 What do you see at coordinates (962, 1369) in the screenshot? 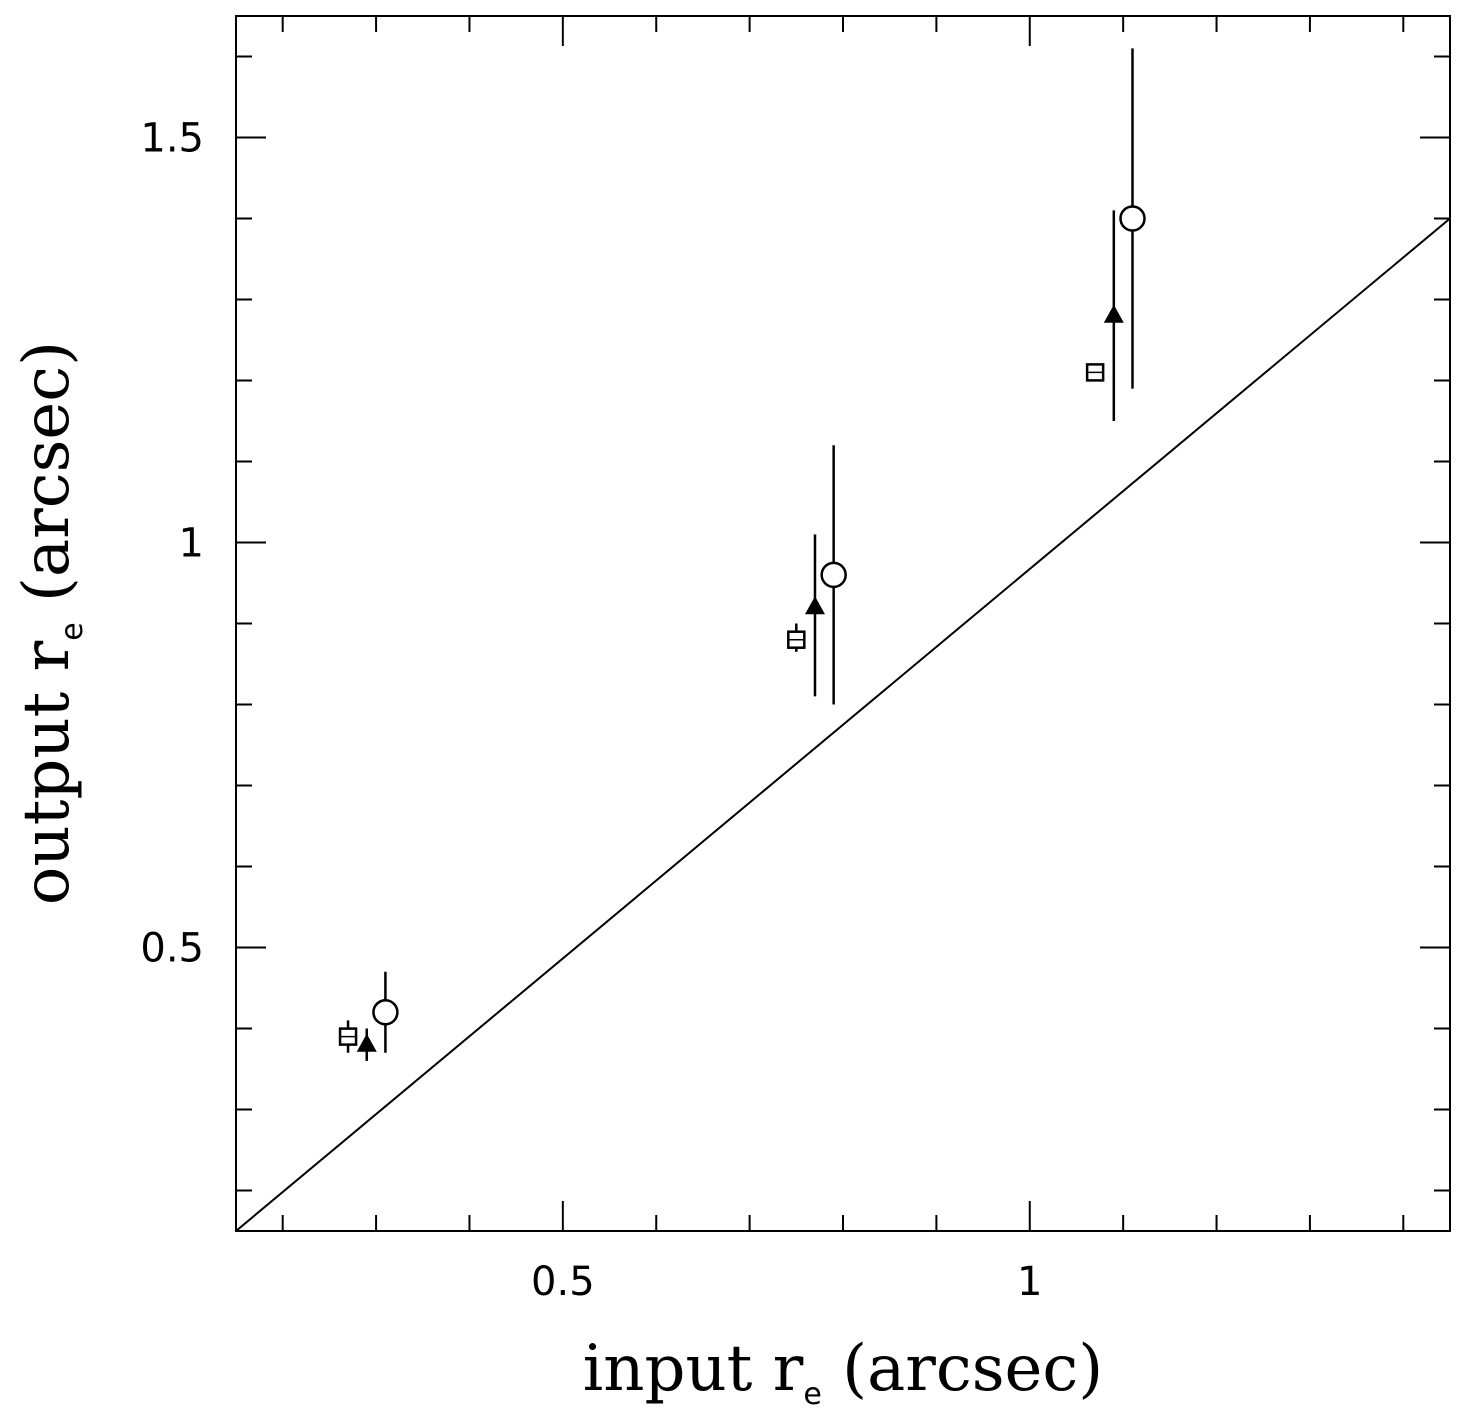
I see `x-axis-title-unit: (arcsec)` at bounding box center [962, 1369].